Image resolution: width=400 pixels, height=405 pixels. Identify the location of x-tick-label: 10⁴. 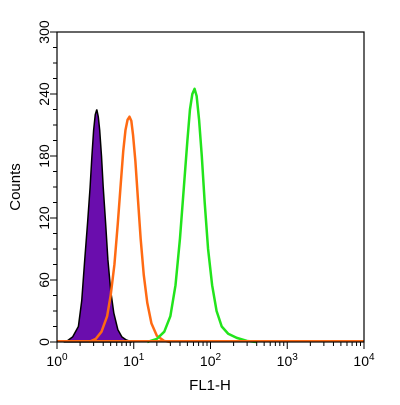
(364, 360).